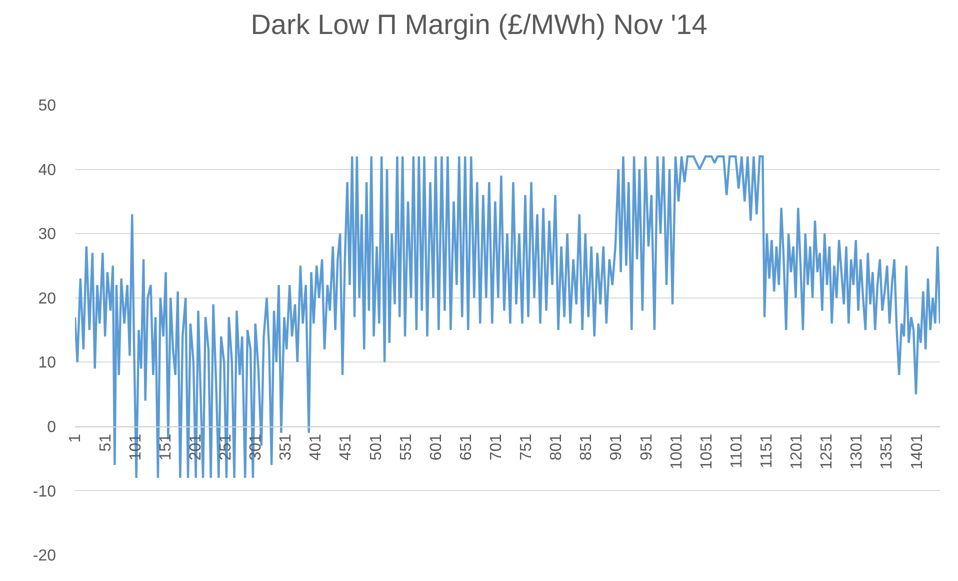 The width and height of the screenshot is (958, 581). What do you see at coordinates (47, 170) in the screenshot?
I see `y-tick-label: 40` at bounding box center [47, 170].